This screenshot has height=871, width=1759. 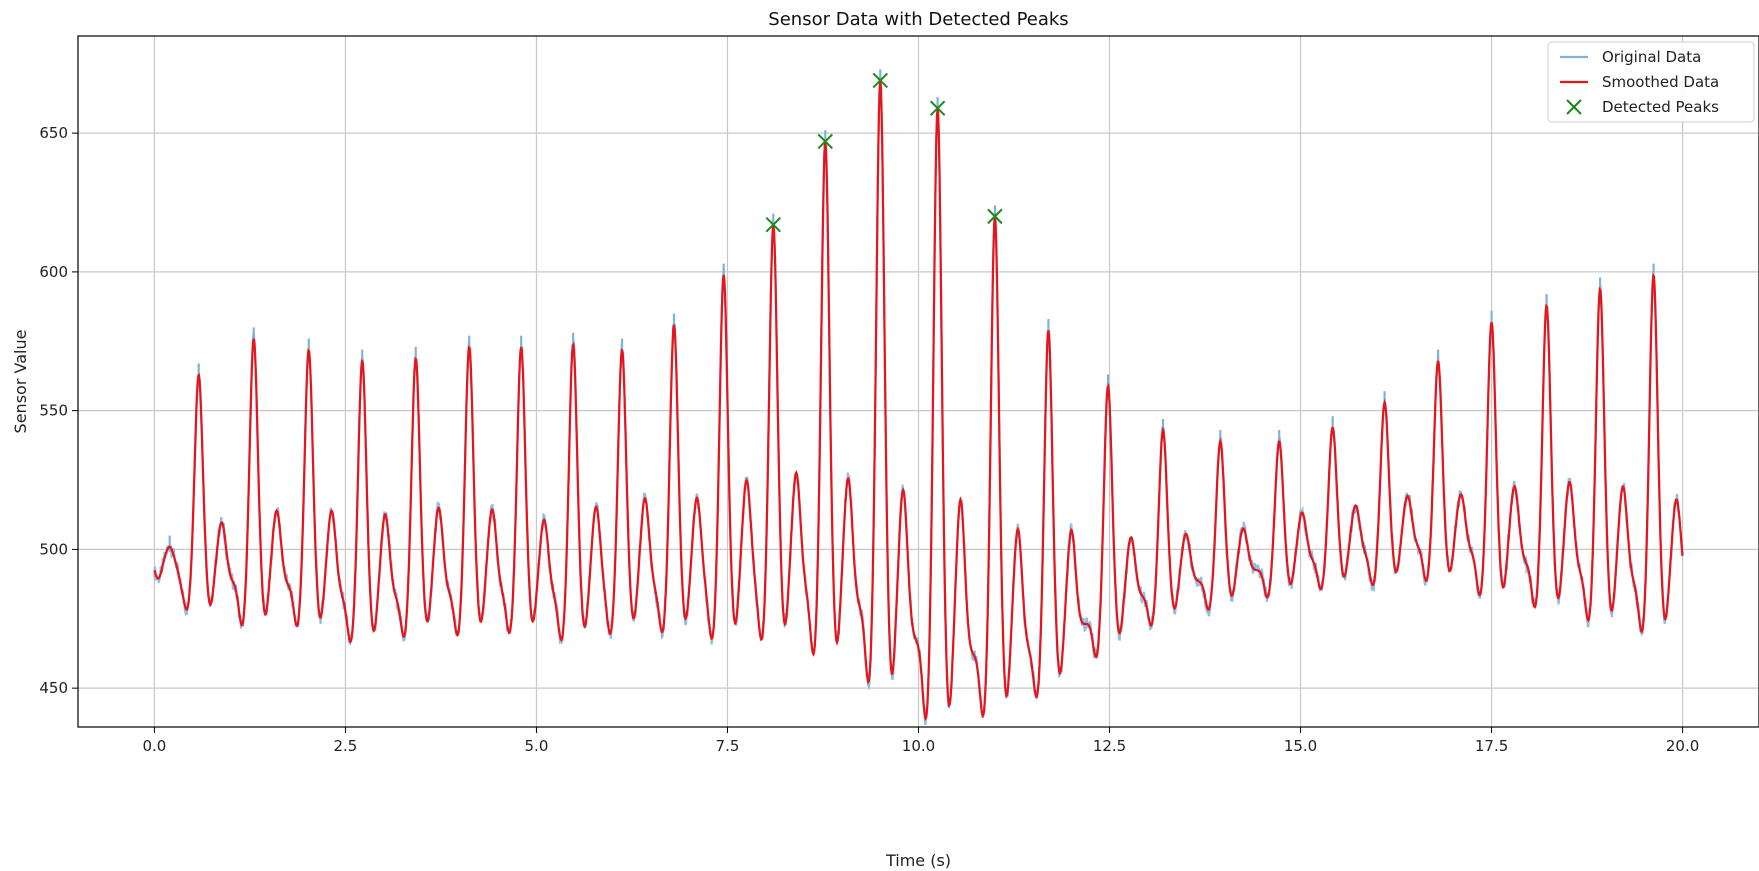 What do you see at coordinates (154, 746) in the screenshot?
I see `x-tick-label: 0.0` at bounding box center [154, 746].